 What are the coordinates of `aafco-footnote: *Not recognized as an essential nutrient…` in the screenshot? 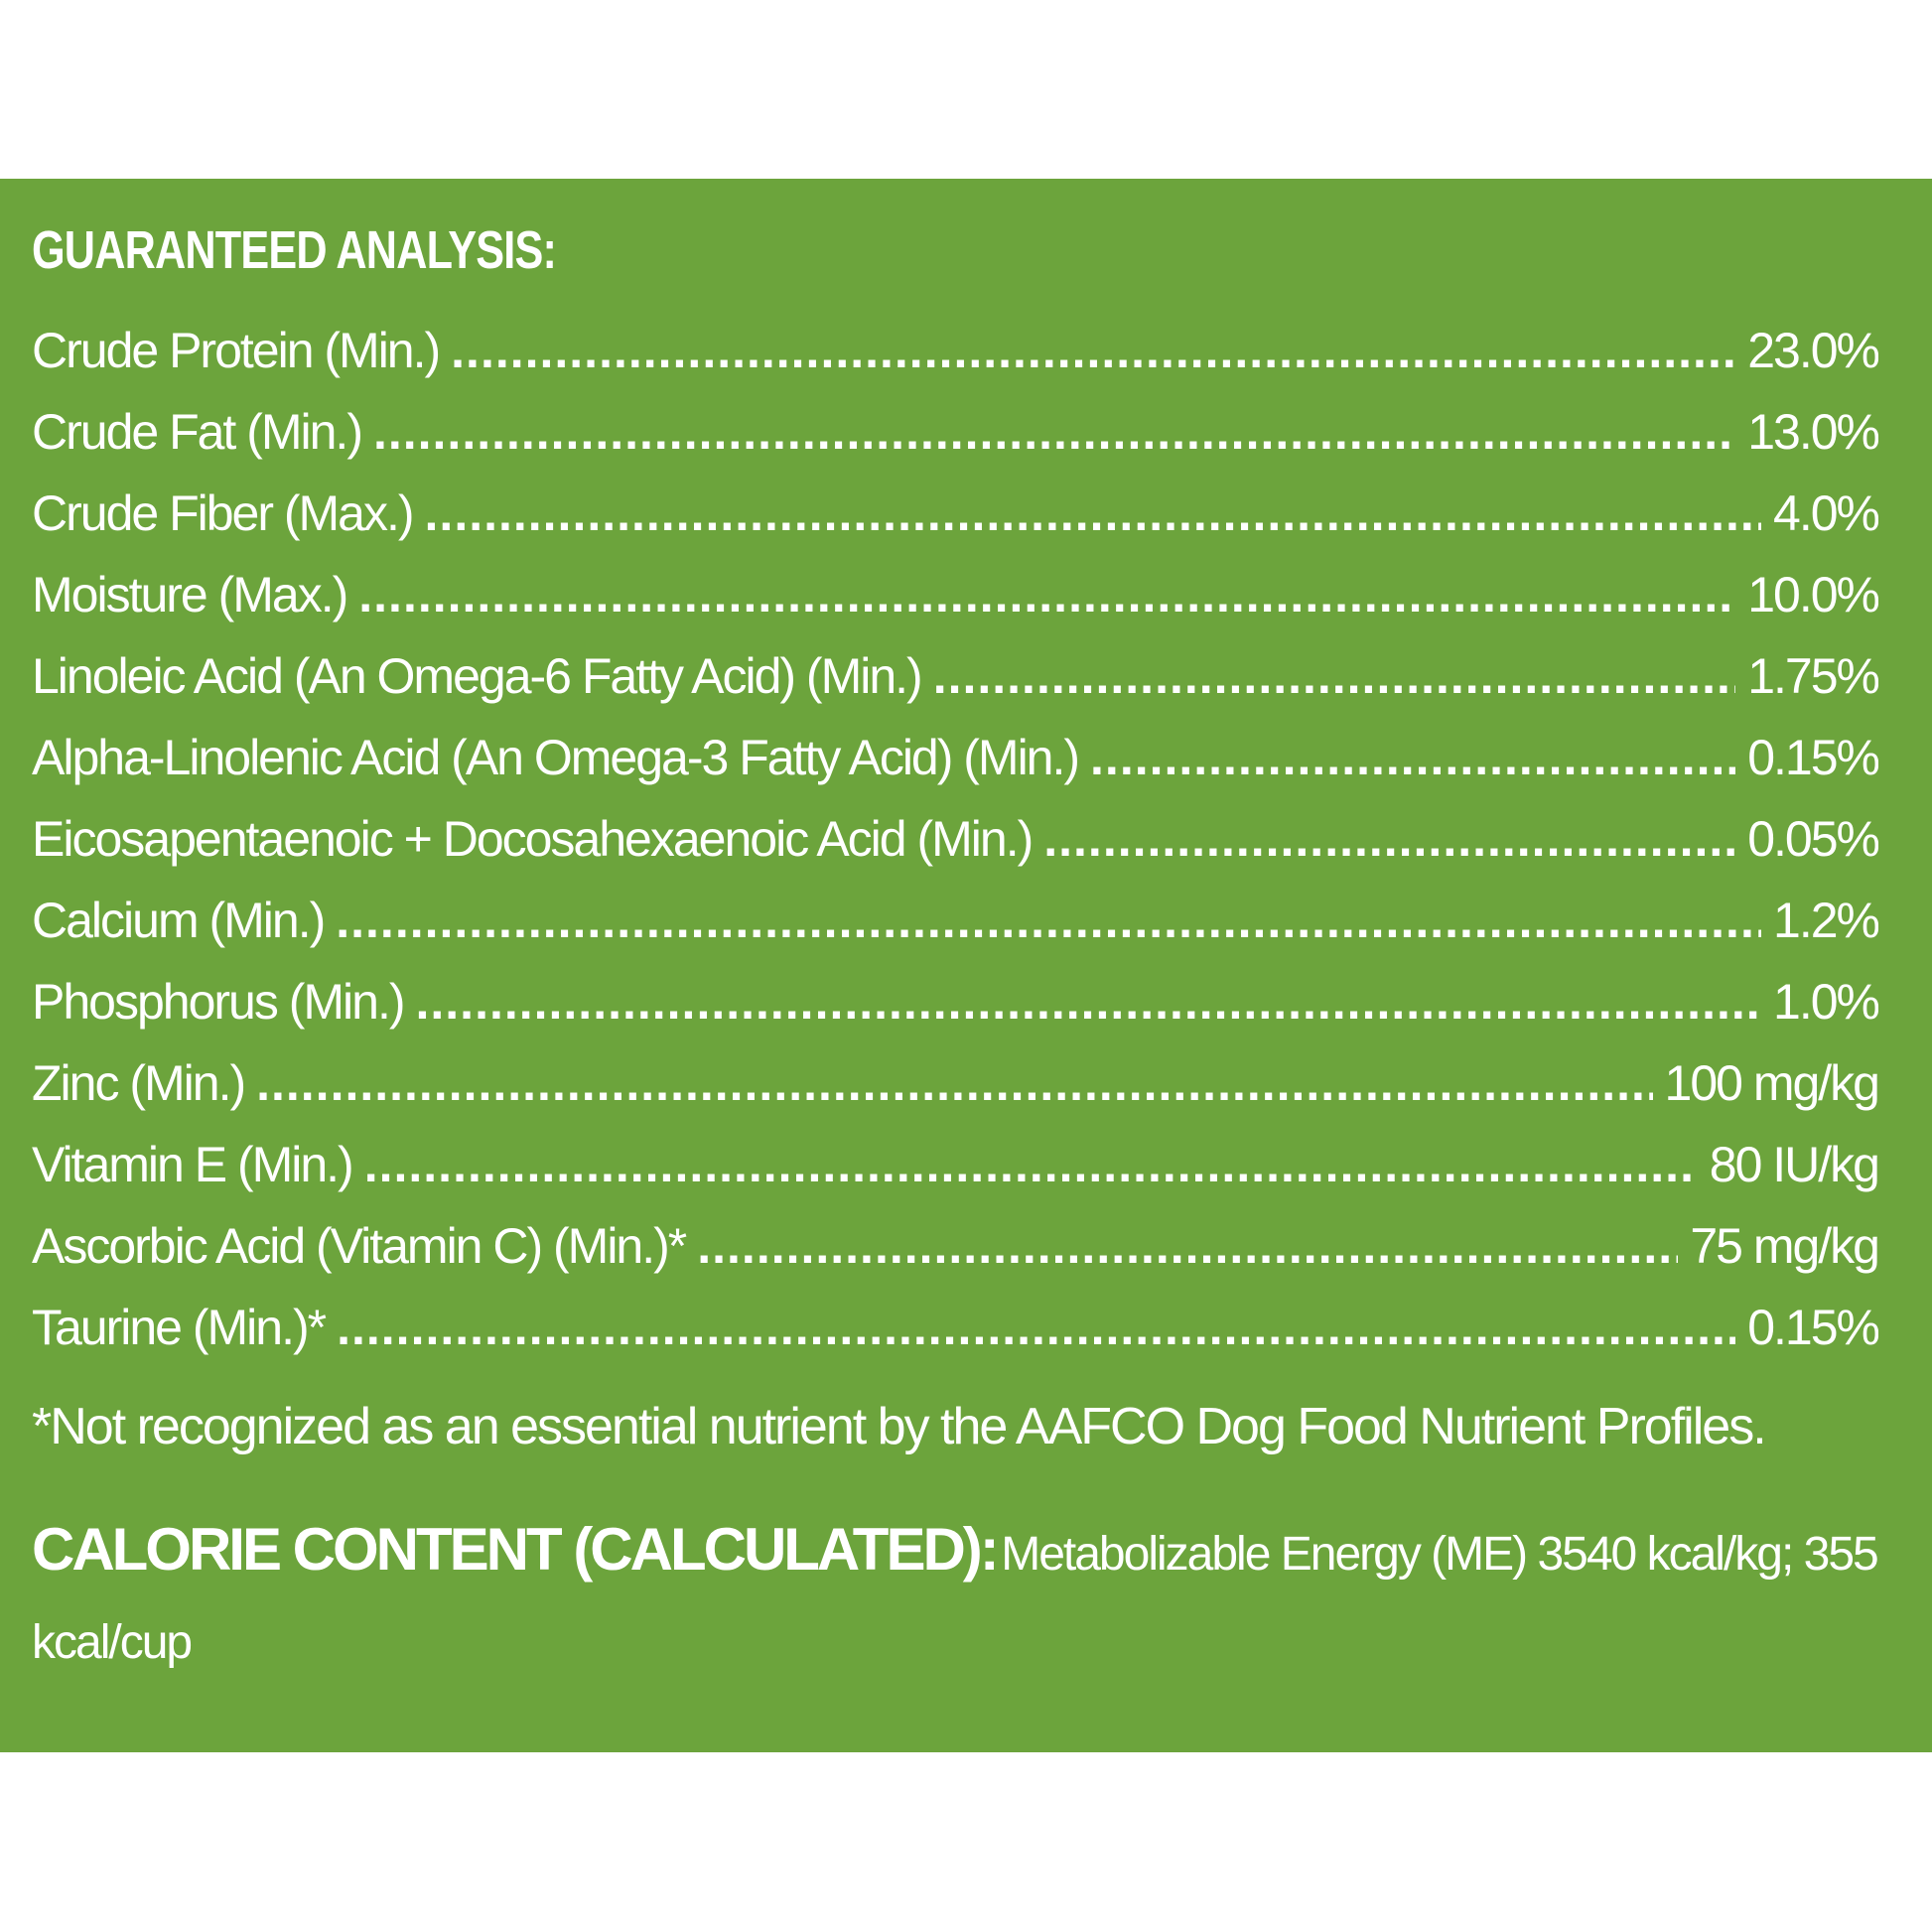 It's located at (899, 1427).